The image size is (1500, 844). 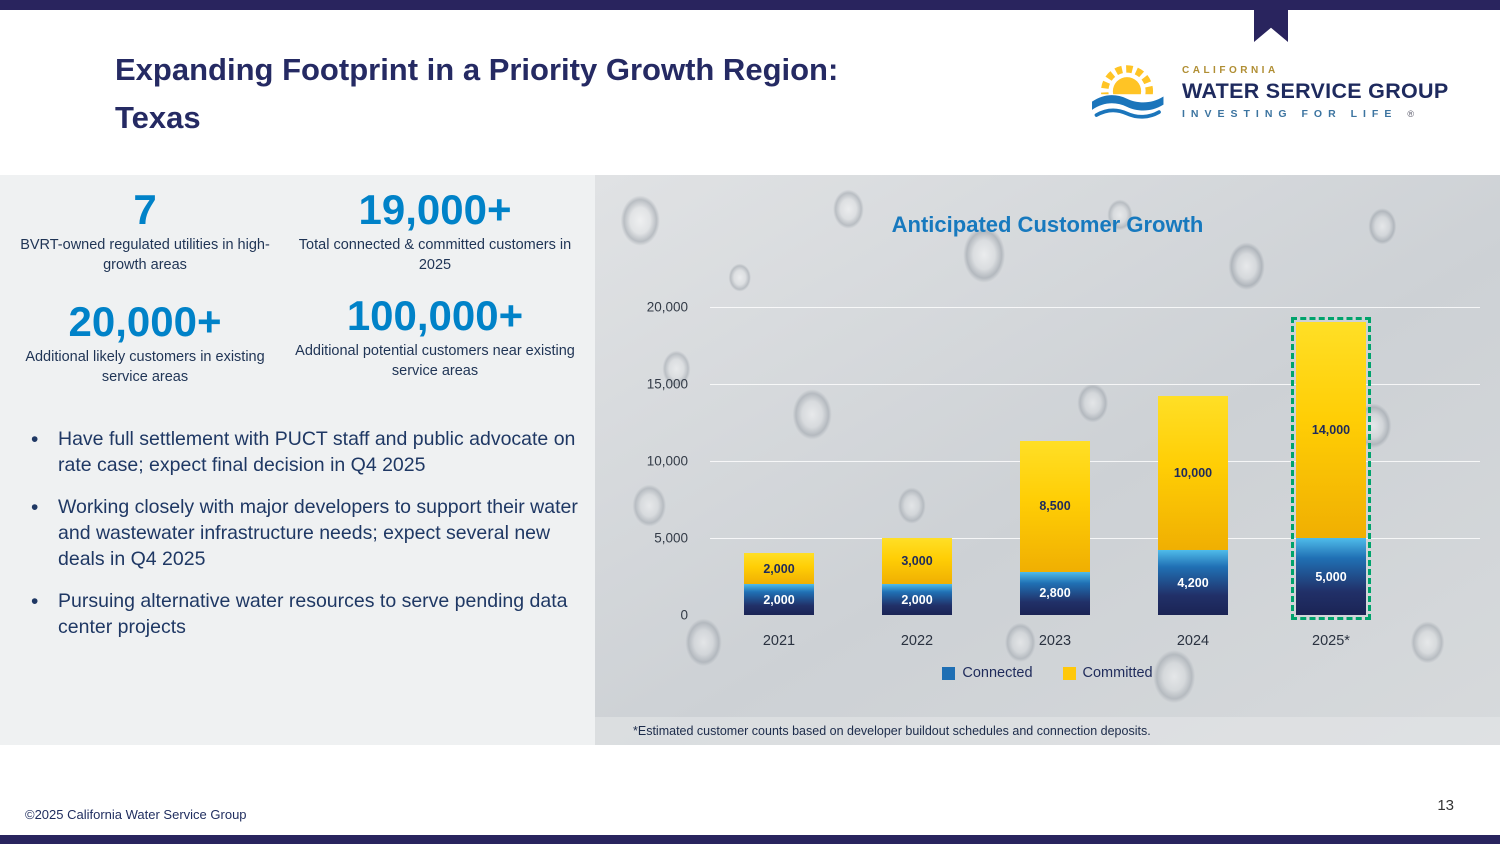 What do you see at coordinates (435, 315) in the screenshot?
I see `stat-value: 100,000+` at bounding box center [435, 315].